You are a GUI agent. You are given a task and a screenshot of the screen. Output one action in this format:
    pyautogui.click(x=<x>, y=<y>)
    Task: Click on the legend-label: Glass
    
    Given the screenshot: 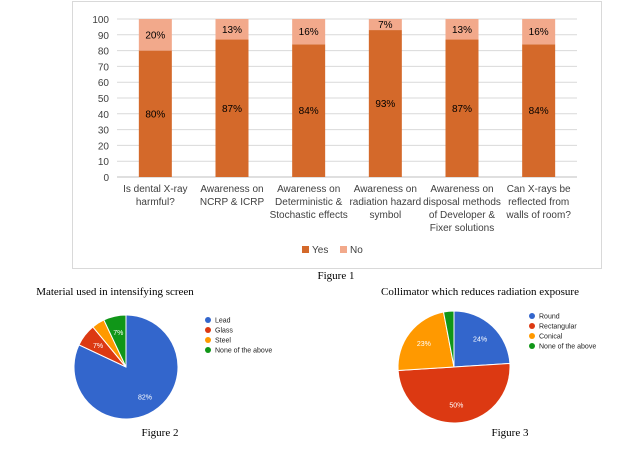 What is the action you would take?
    pyautogui.click(x=224, y=331)
    